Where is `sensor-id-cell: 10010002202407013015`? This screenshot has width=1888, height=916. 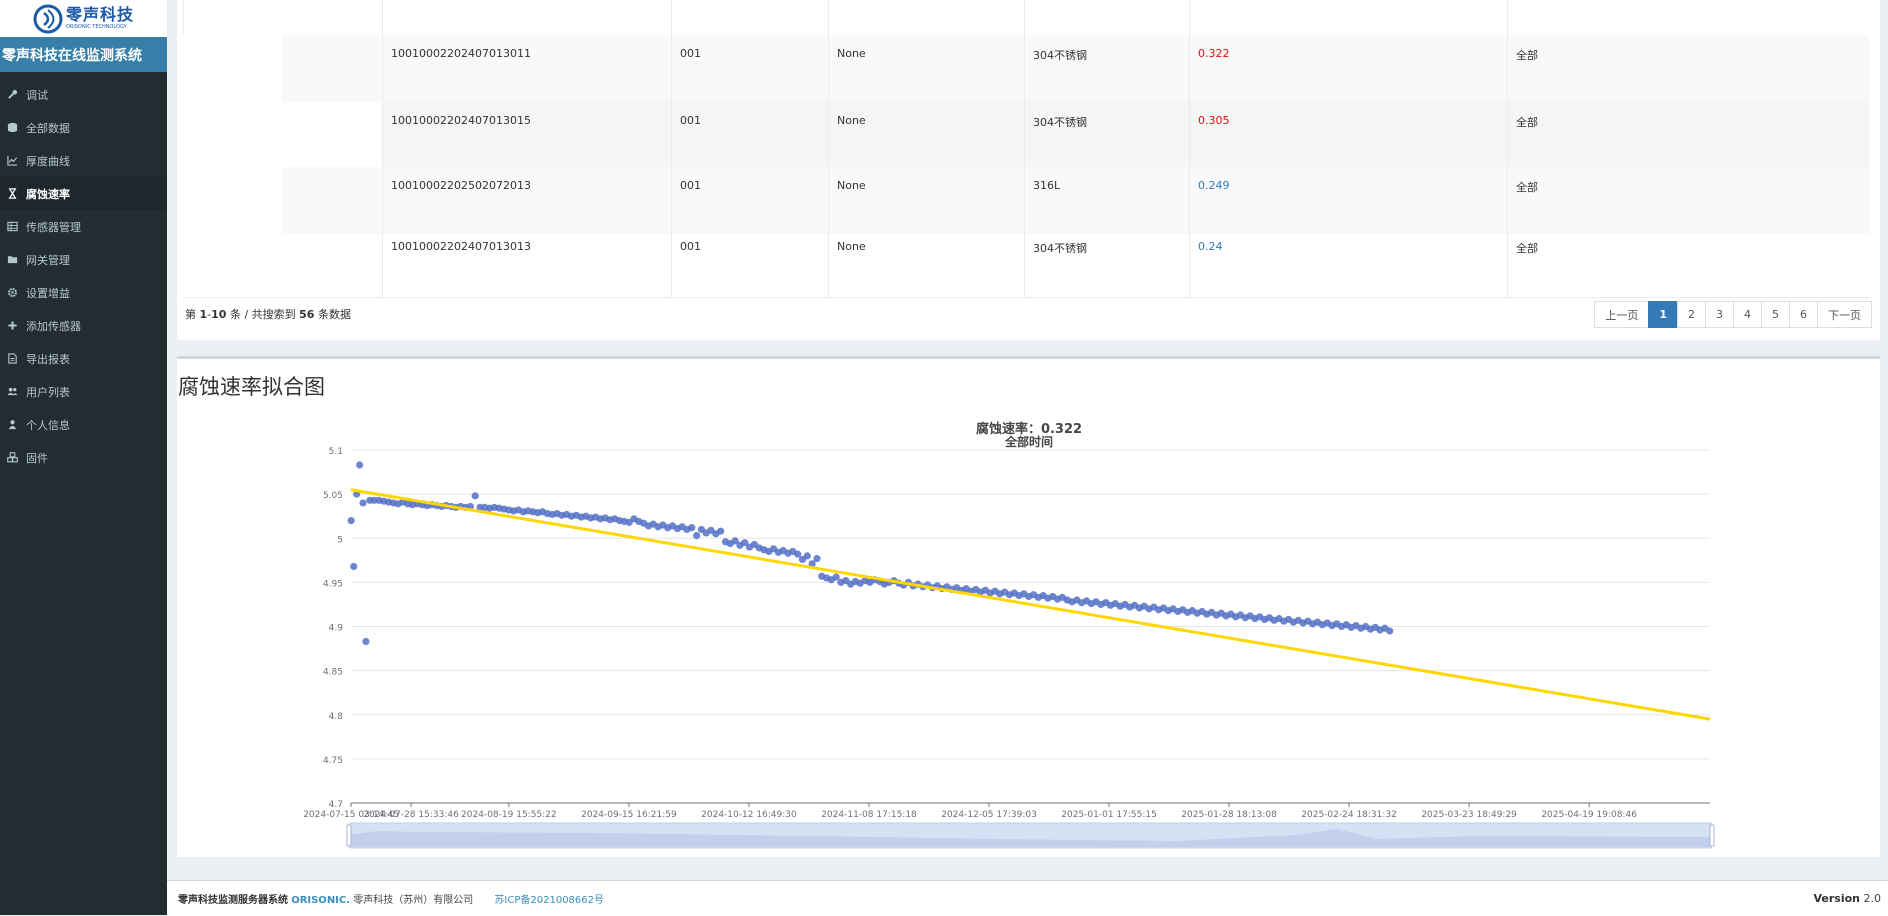 sensor-id-cell: 10010002202407013015 is located at coordinates (461, 120).